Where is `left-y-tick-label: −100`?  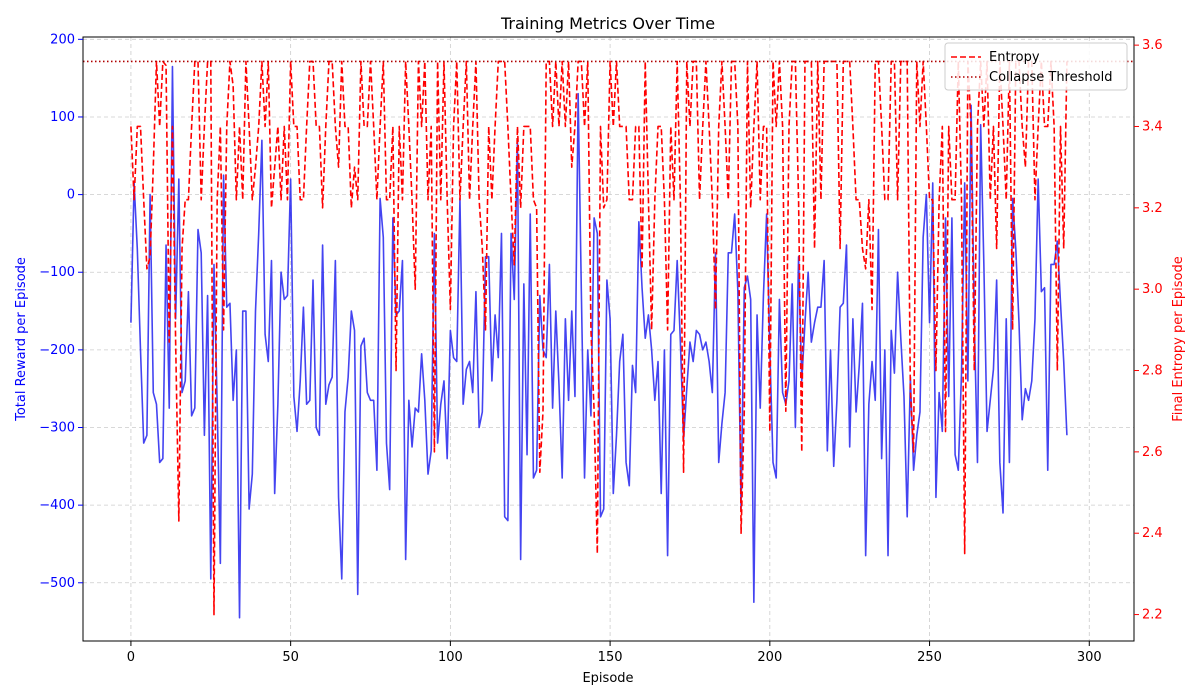
left-y-tick-label: −100 is located at coordinates (57, 272).